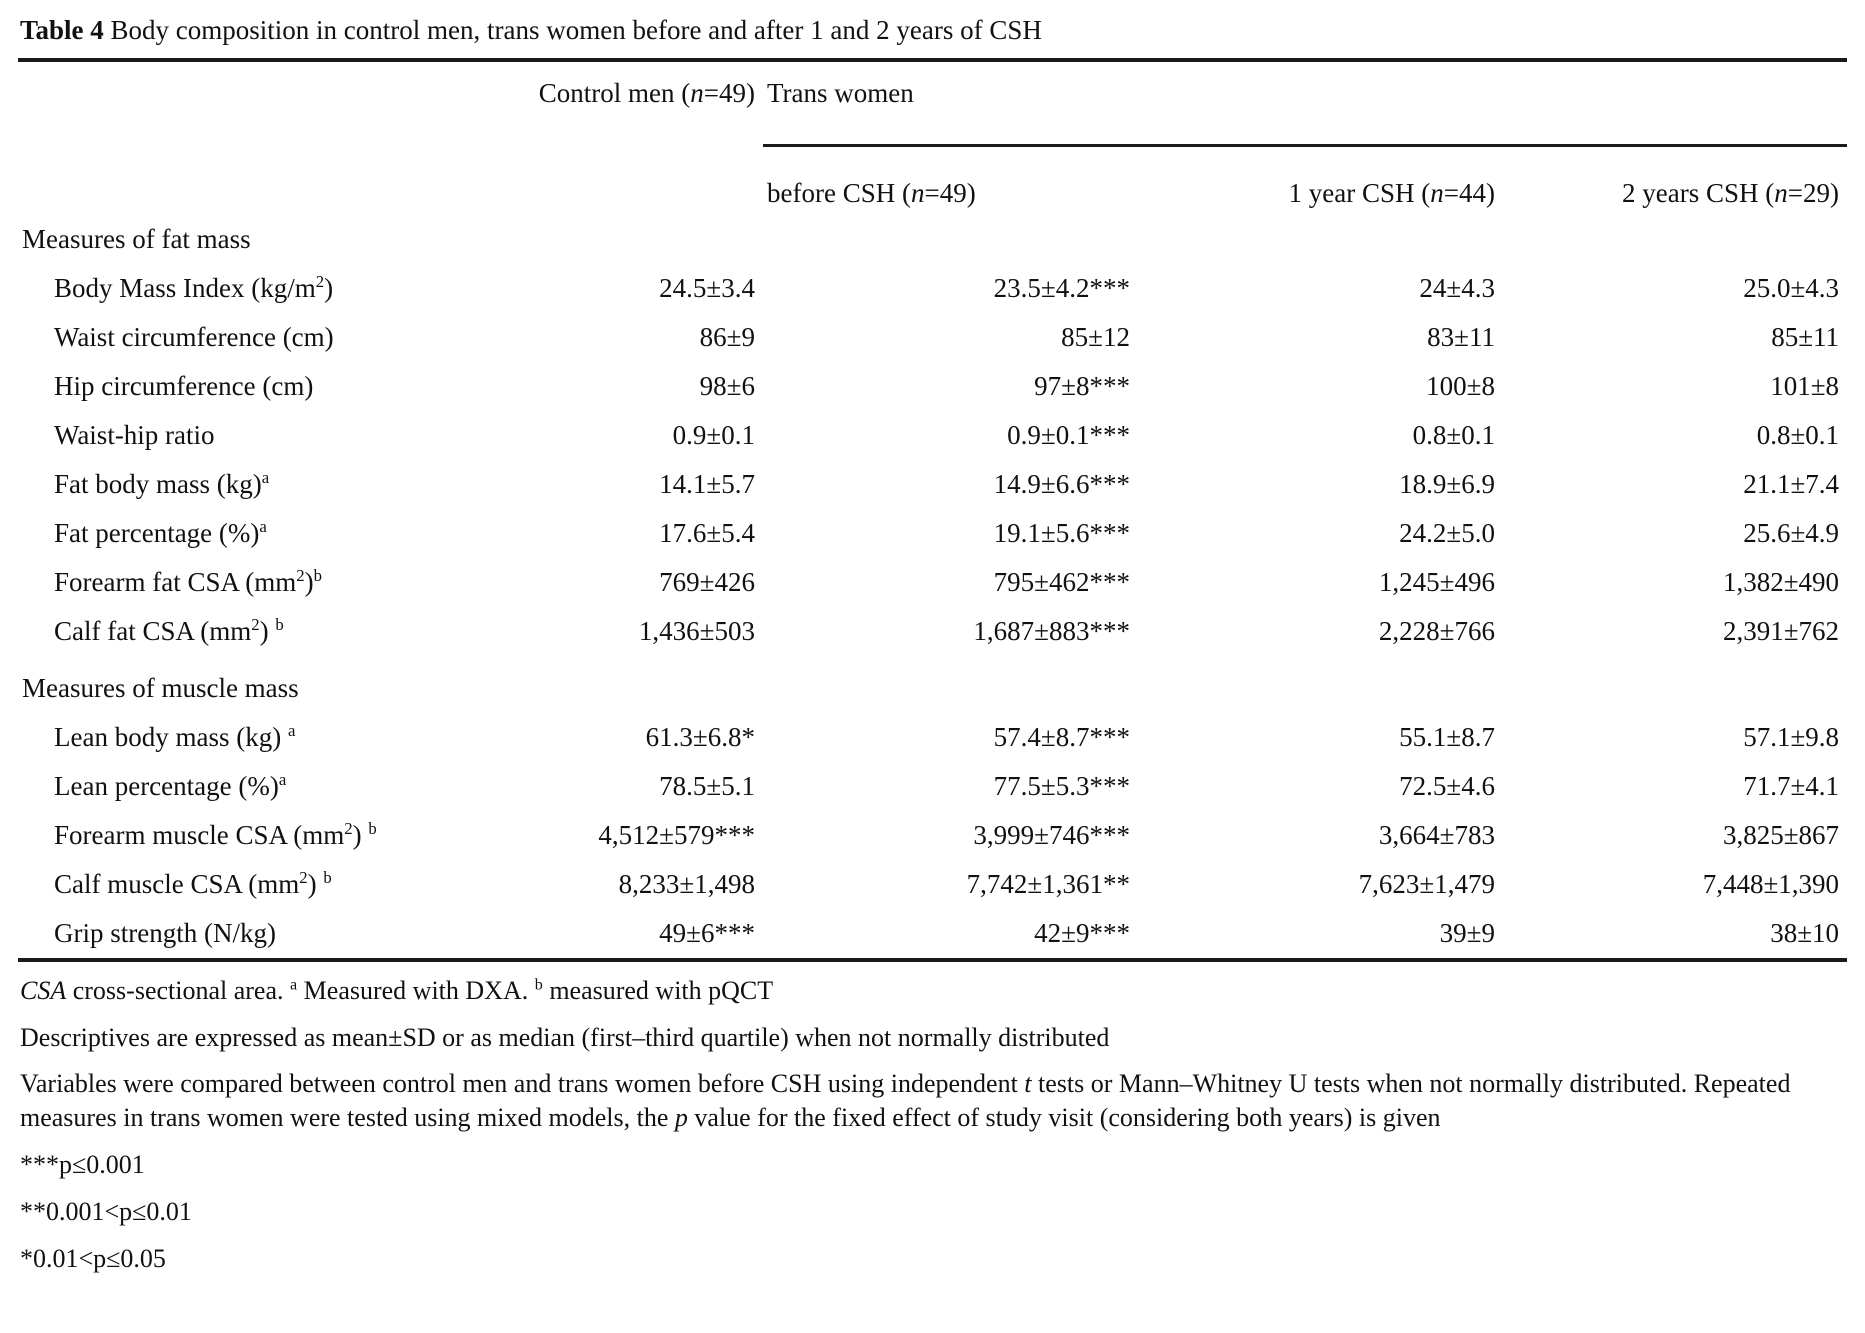 The height and width of the screenshot is (1333, 1865). Describe the element at coordinates (1028, 1084) in the screenshot. I see `footnote-t-italic: t` at that location.